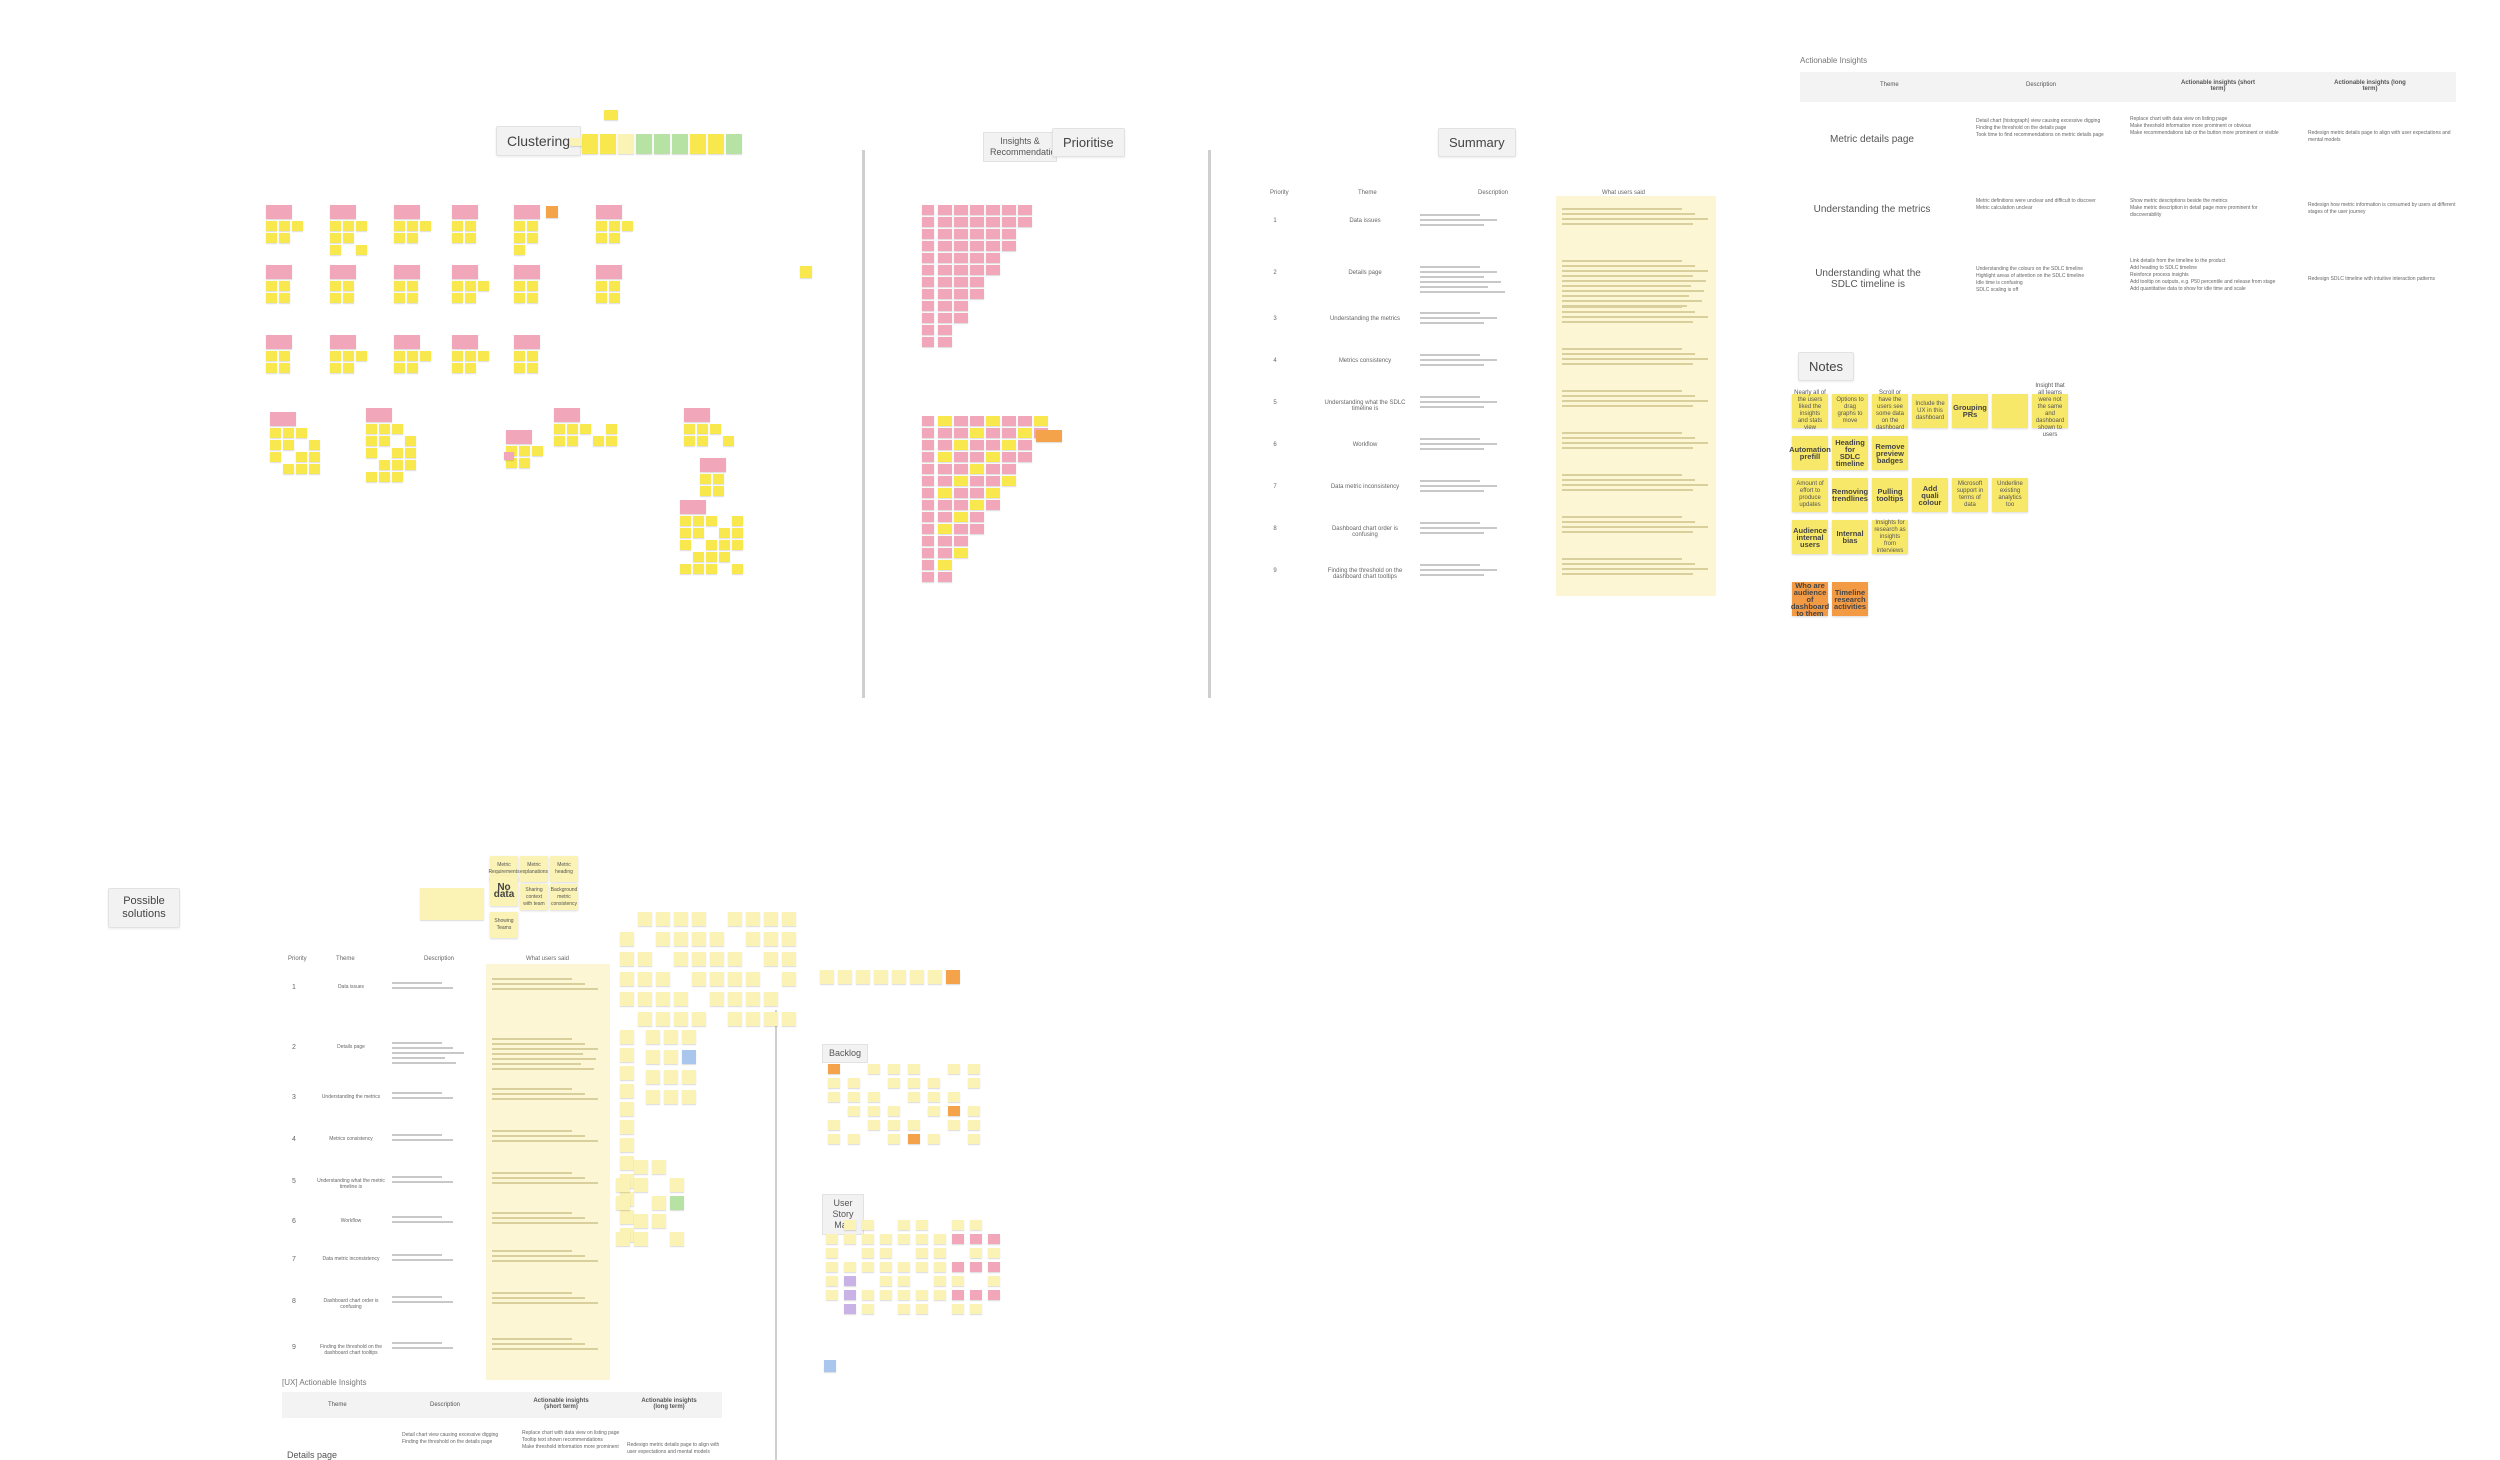  Describe the element at coordinates (2010, 495) in the screenshot. I see `notes-sticky: Underline existing analytics too` at that location.